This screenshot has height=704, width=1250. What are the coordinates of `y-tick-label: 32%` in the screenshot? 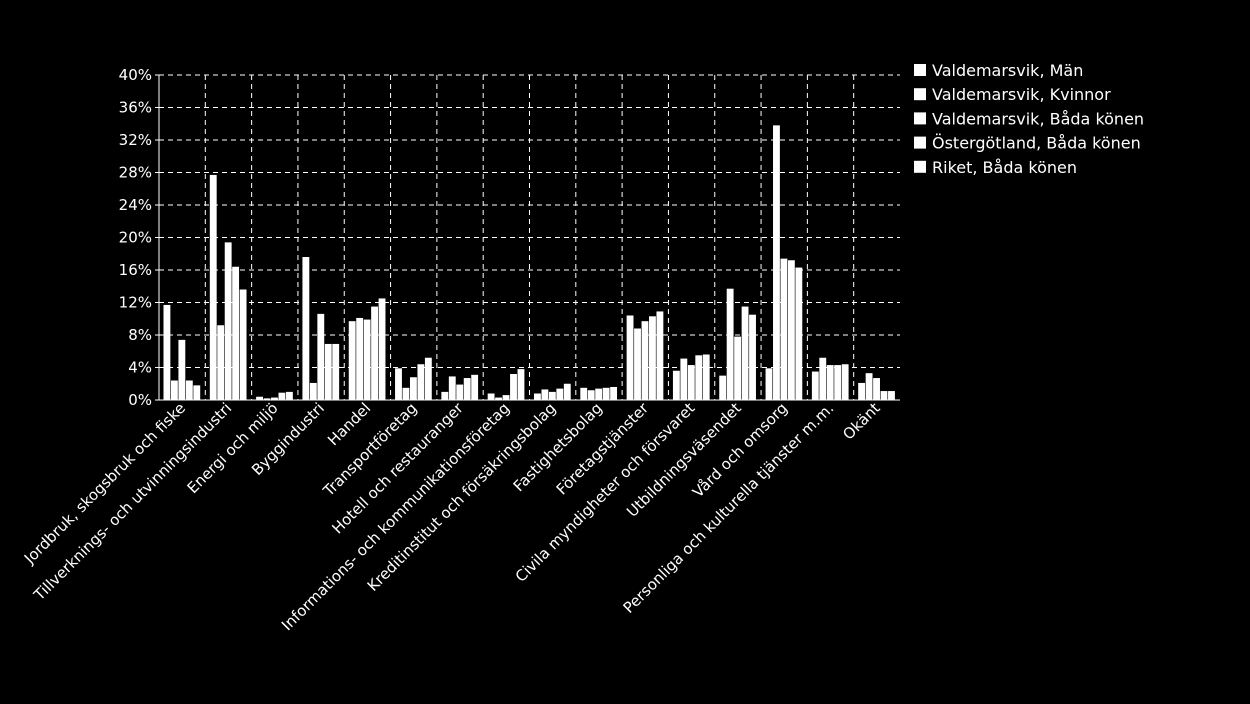 It's located at (135, 140).